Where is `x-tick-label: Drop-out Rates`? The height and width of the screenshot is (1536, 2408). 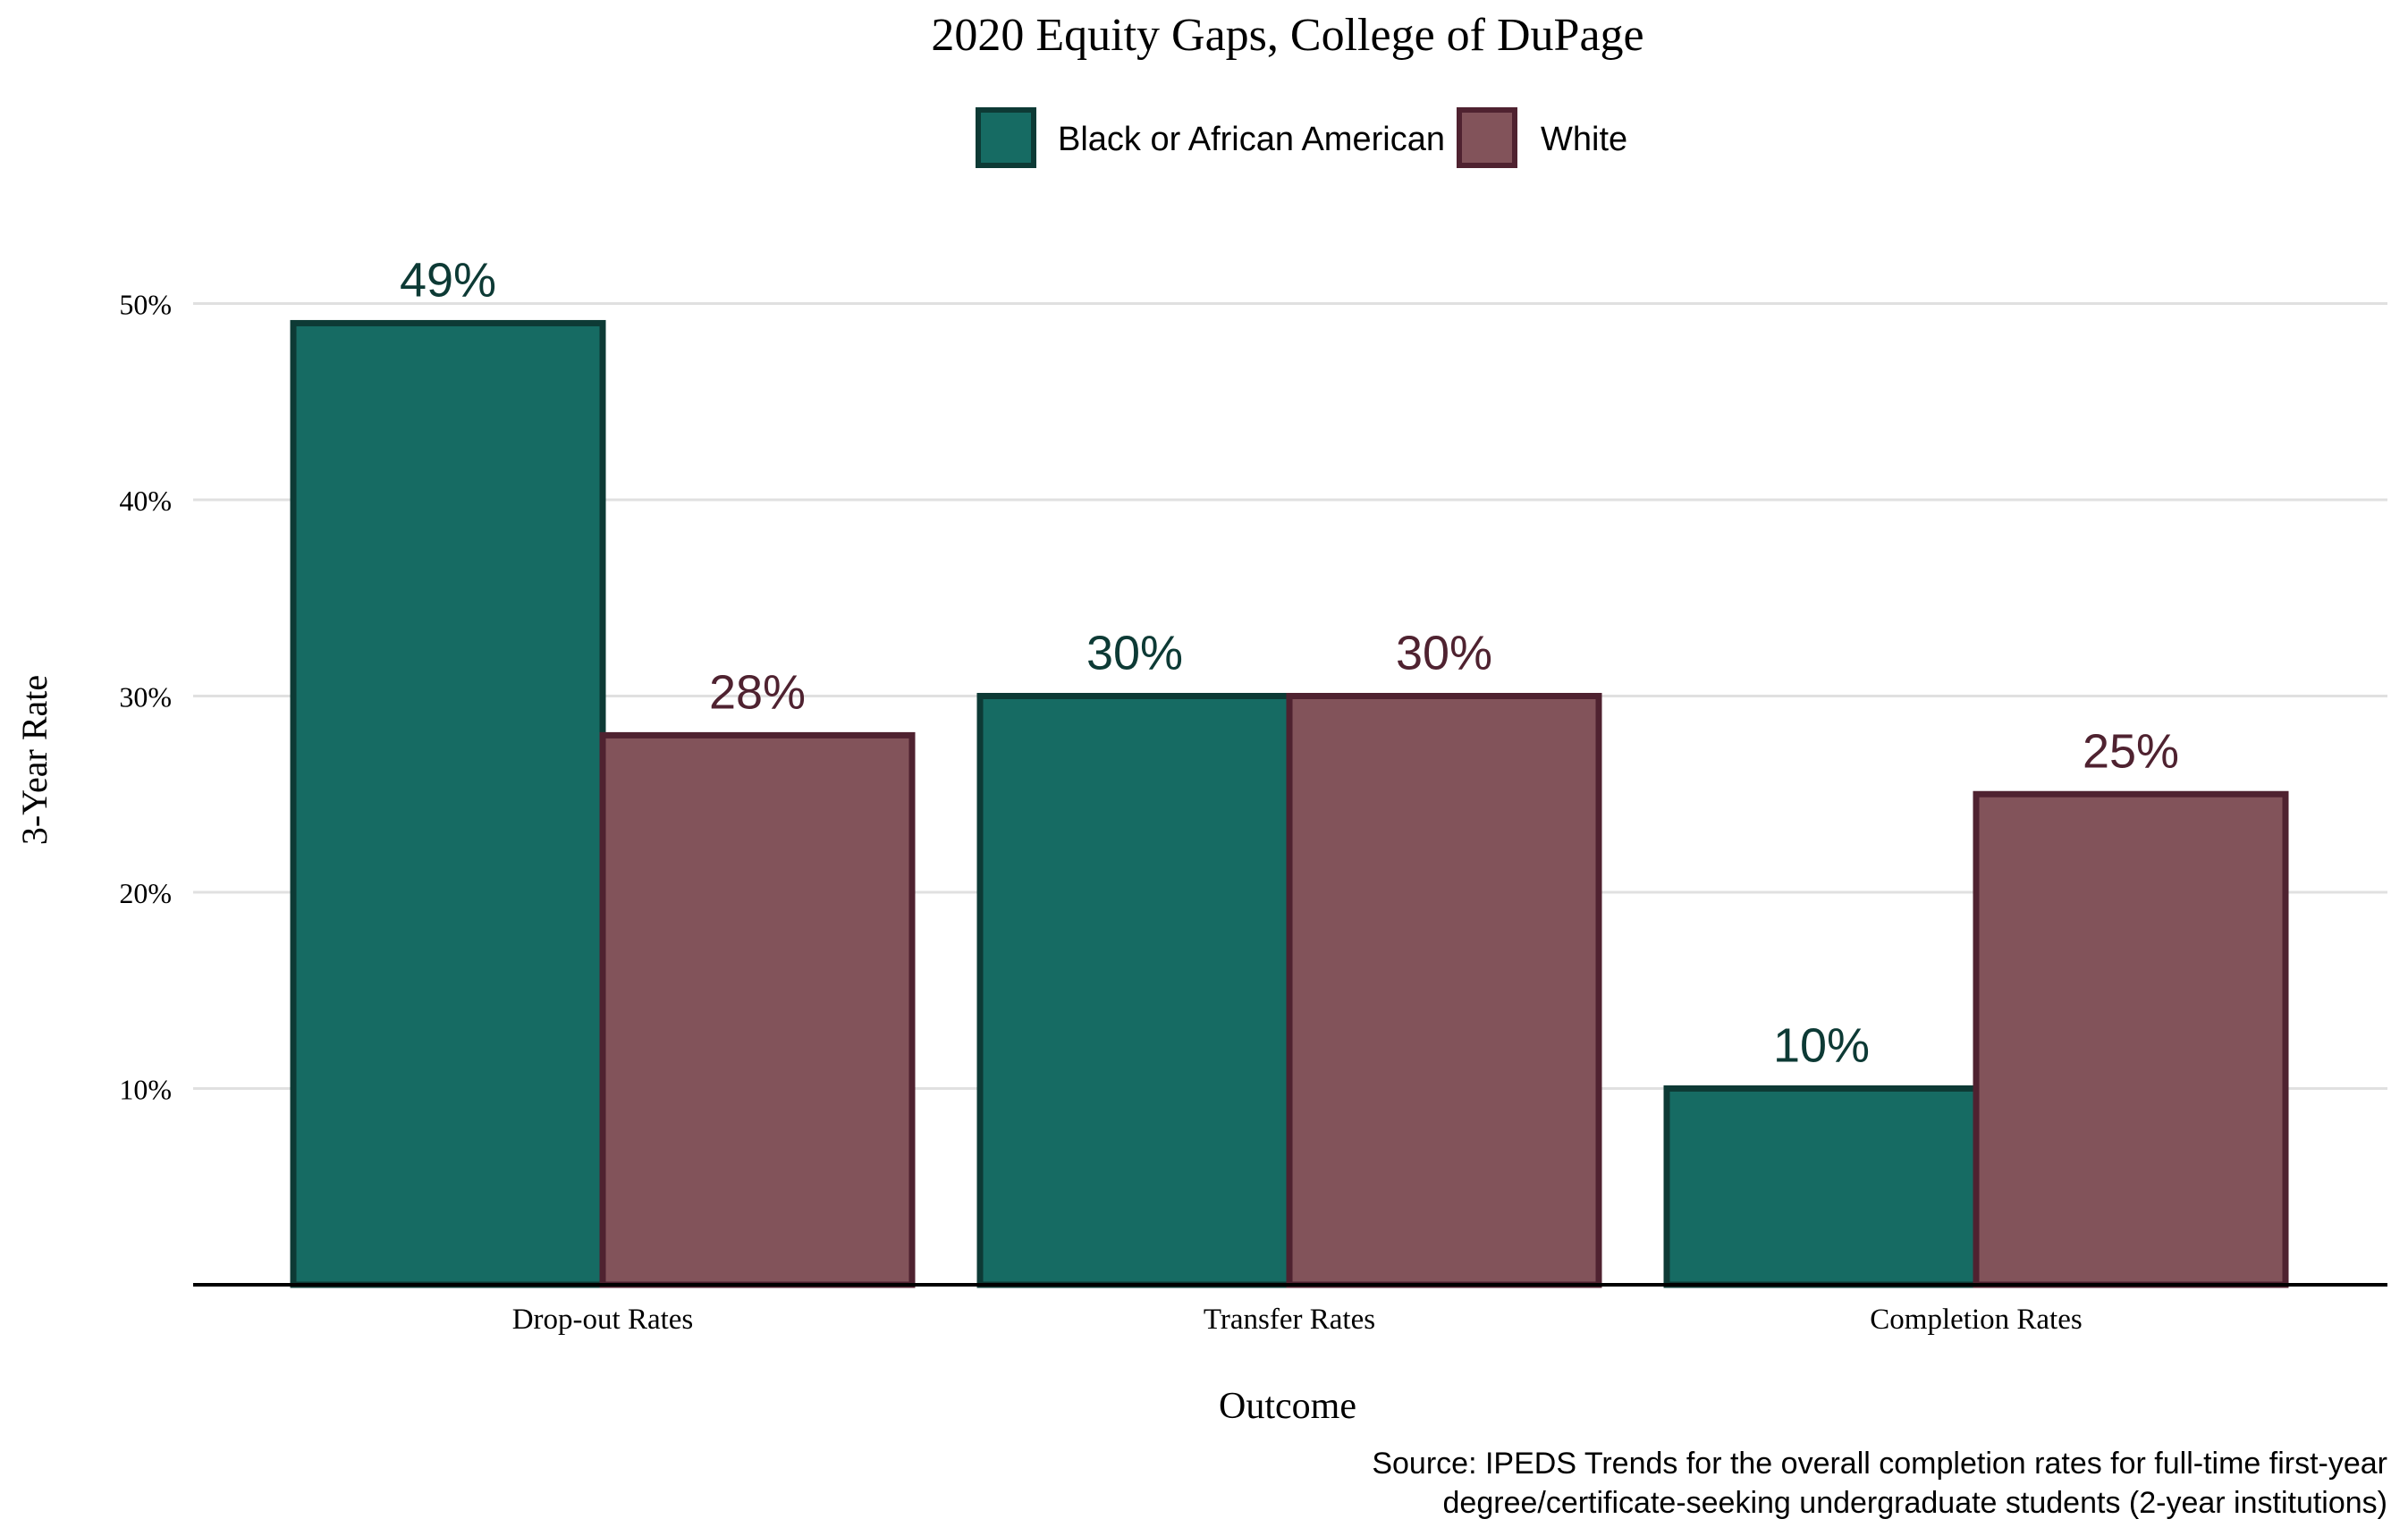 x-tick-label: Drop-out Rates is located at coordinates (603, 1320).